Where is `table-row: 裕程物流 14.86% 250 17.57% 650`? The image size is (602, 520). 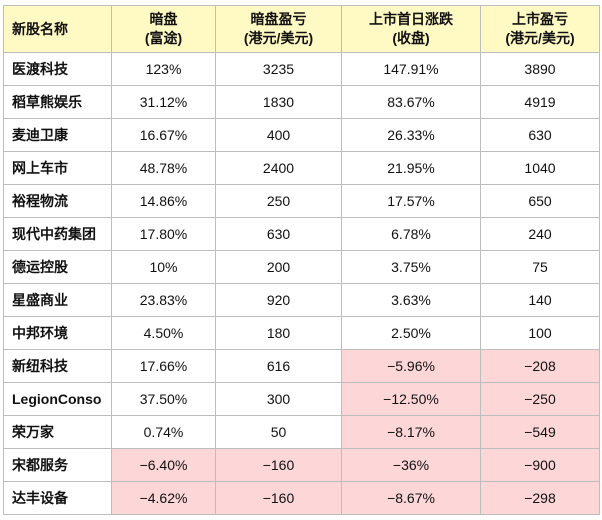
table-row: 裕程物流 14.86% 250 17.57% 650 is located at coordinates (301, 201).